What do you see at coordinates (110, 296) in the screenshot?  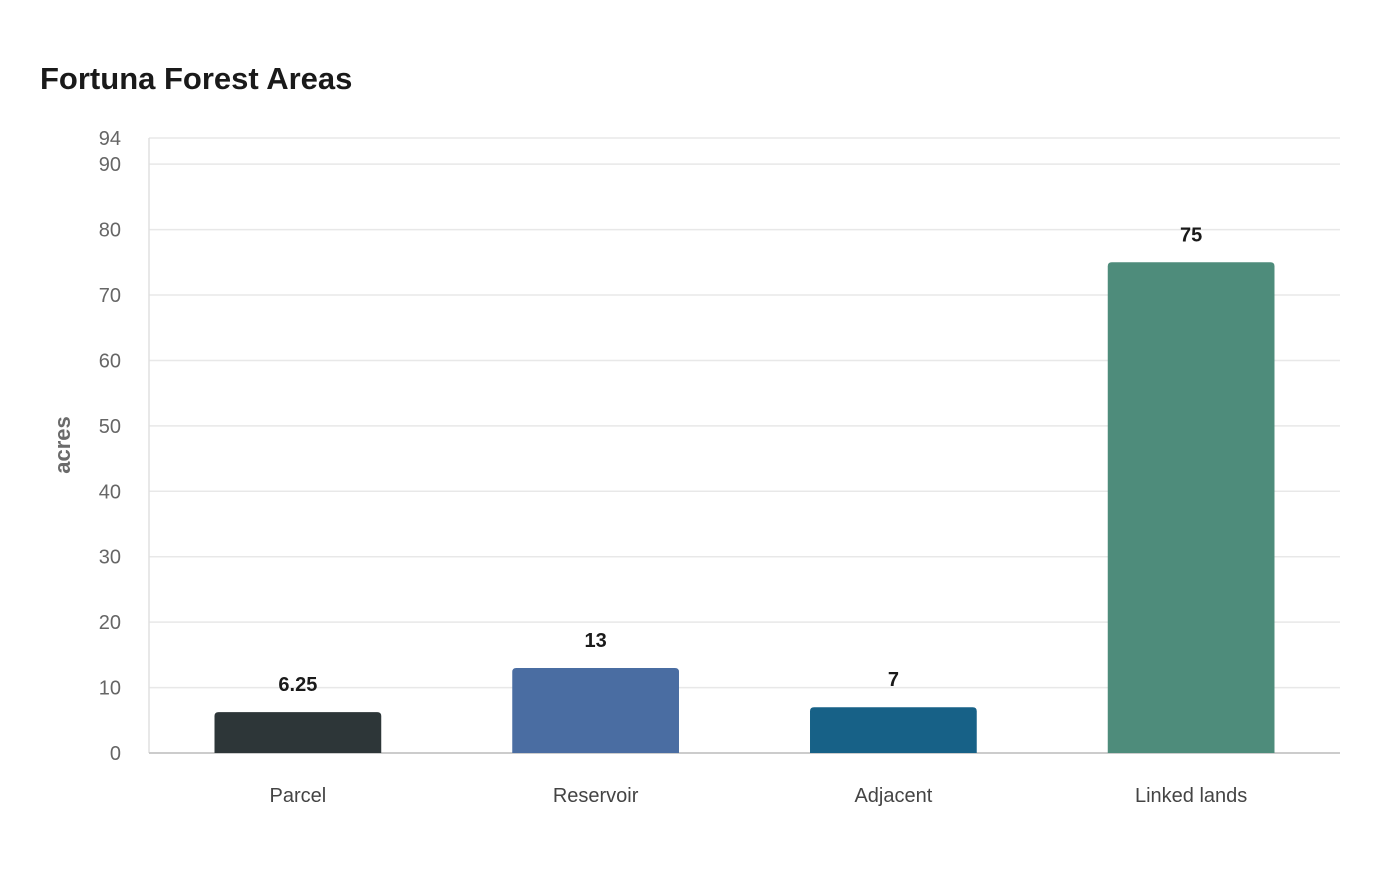 I see `y-tick-label: 70` at bounding box center [110, 296].